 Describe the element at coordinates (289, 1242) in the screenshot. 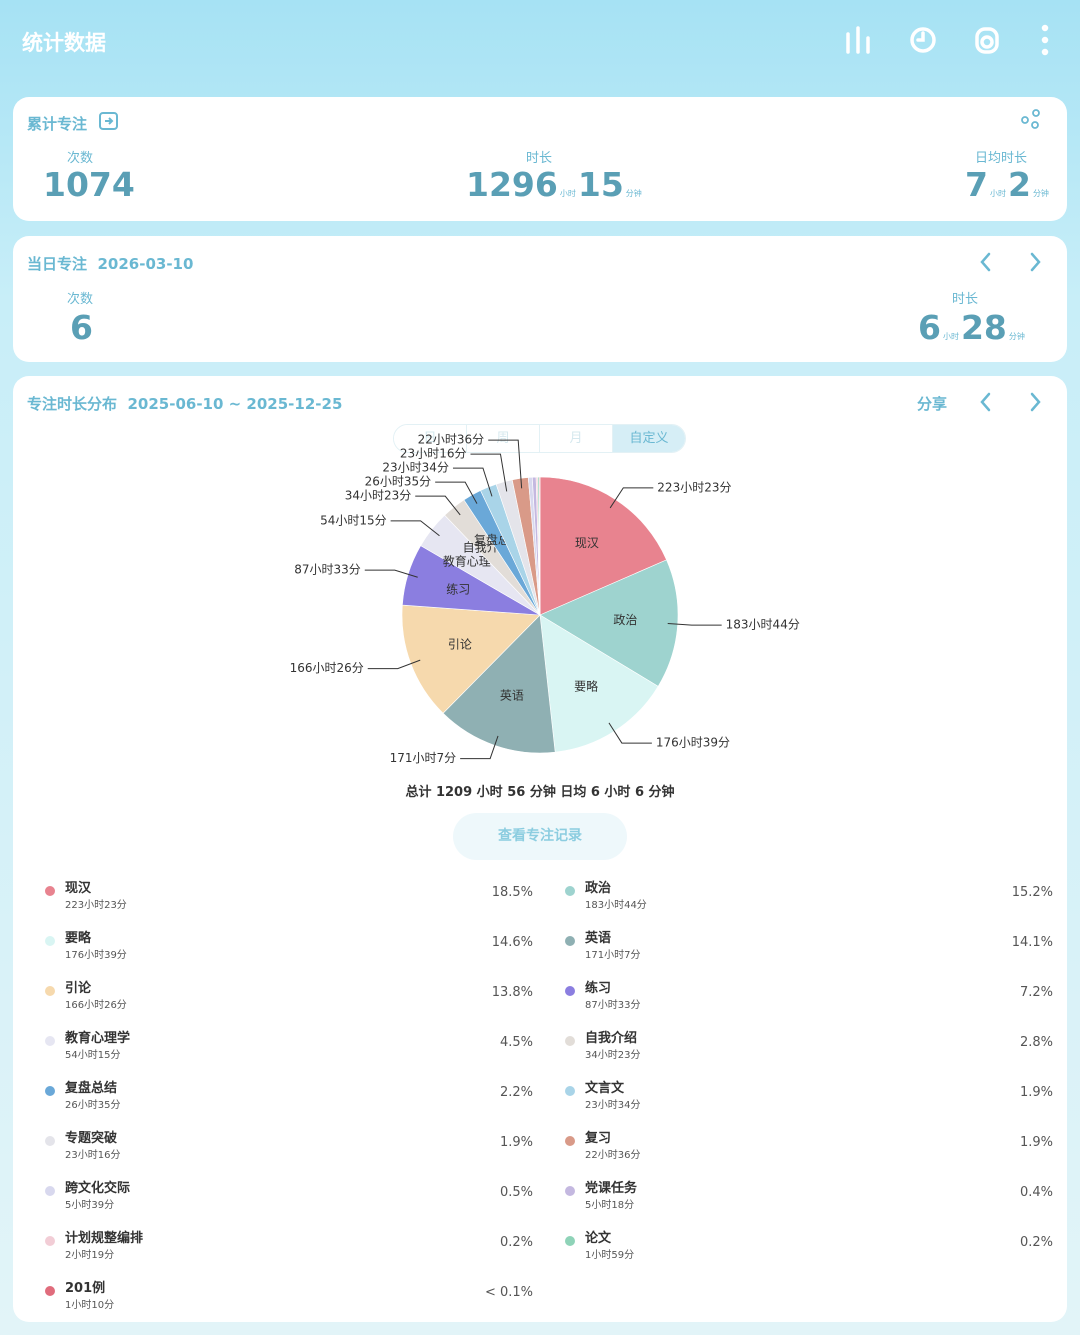

I see `legend-item: 计划规整编排 2小时19分 0.2%` at that location.